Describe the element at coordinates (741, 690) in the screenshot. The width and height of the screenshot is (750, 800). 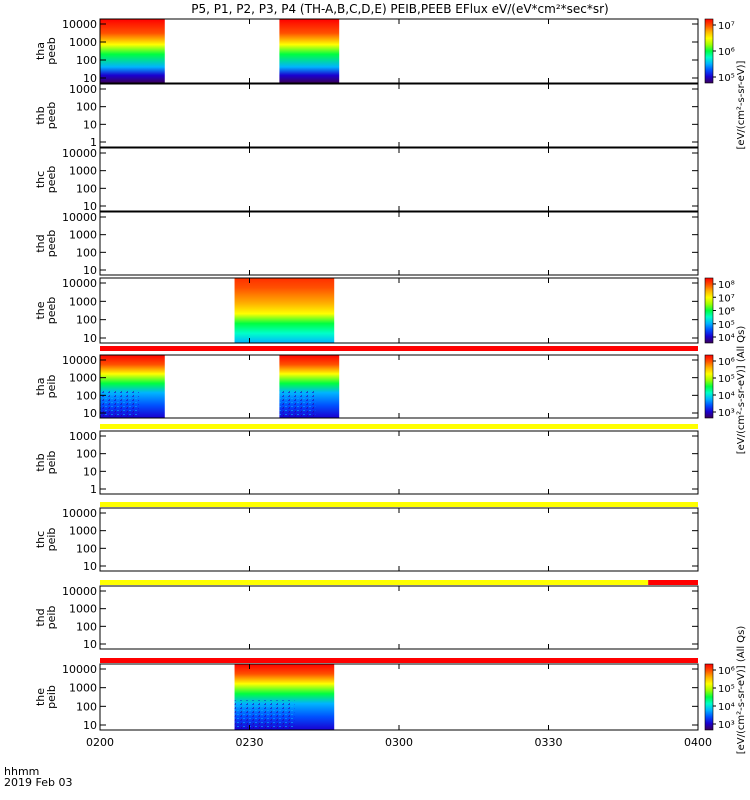
I see `colorbar-label-bottom: [eV/(cm²-s-sr-eV)] (All Qs)` at that location.